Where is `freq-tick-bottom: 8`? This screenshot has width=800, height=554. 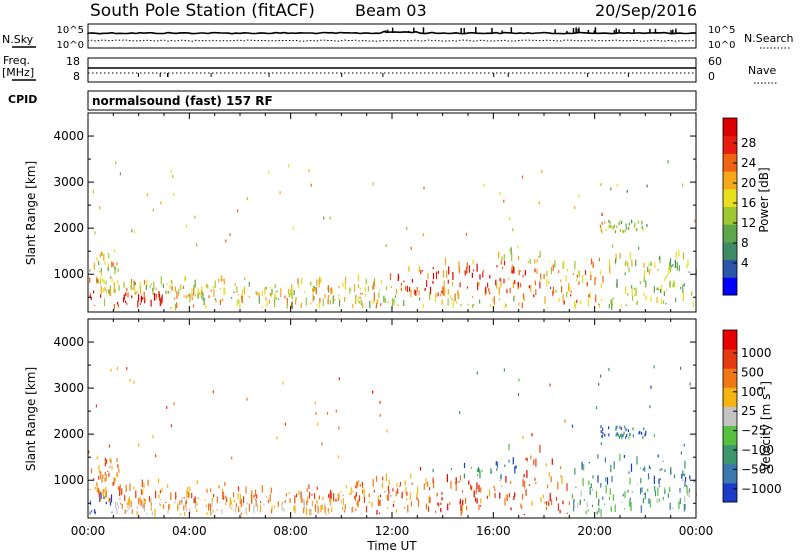 freq-tick-bottom: 8 is located at coordinates (76, 76).